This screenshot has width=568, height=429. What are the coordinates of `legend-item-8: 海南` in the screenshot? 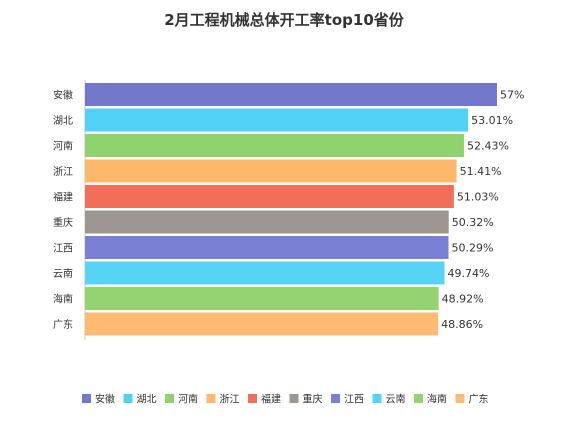 It's located at (430, 399).